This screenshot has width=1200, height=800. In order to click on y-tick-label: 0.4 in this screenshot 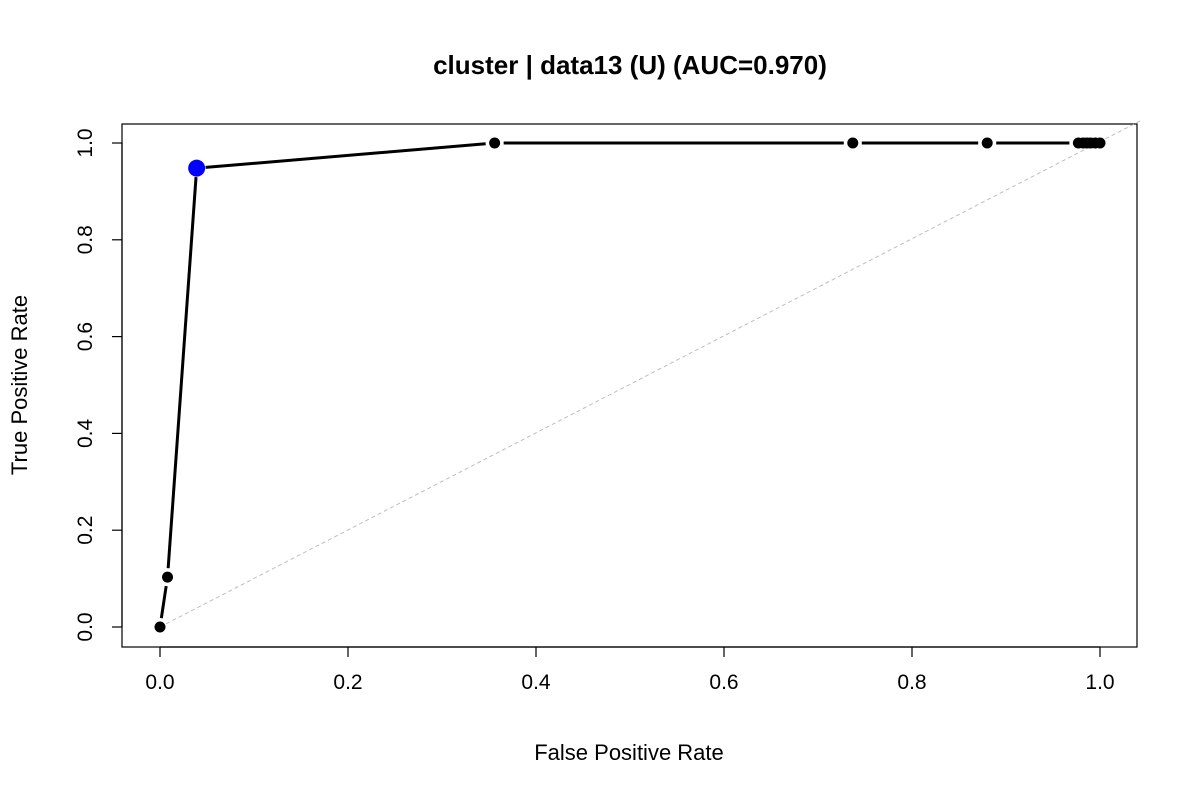, I will do `click(85, 433)`.